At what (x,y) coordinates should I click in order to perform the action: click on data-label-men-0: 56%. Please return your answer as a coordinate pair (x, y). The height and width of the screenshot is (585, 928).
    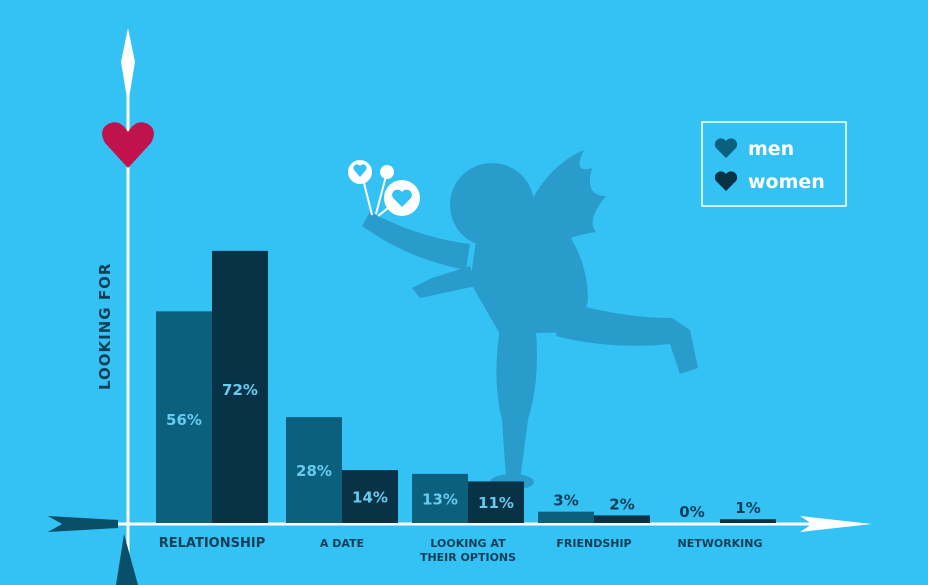
    Looking at the image, I should click on (184, 420).